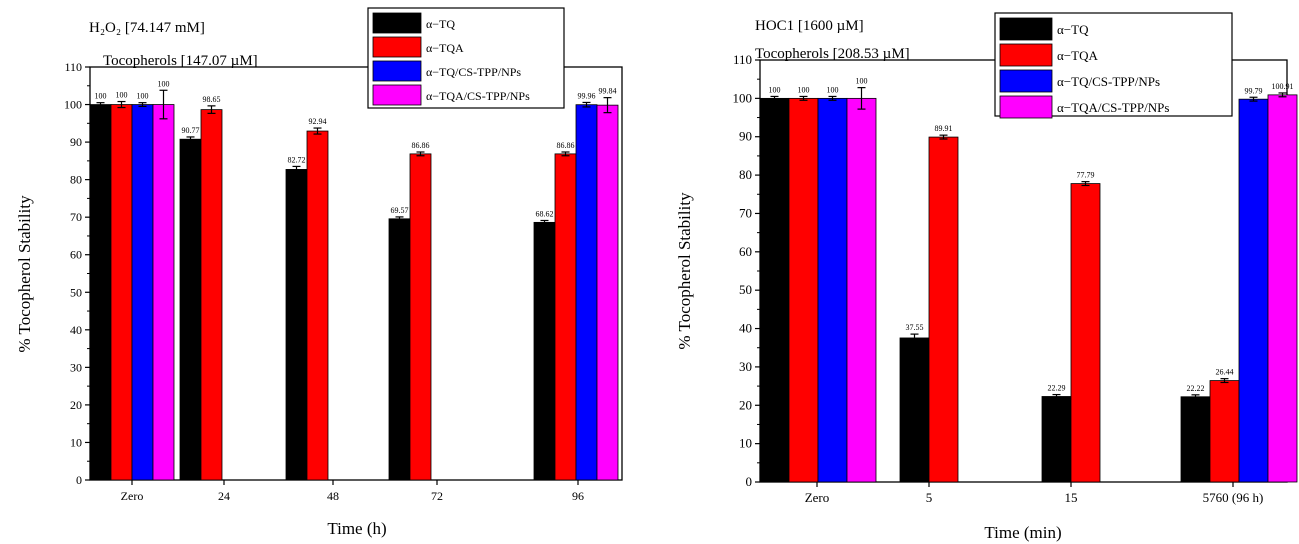  What do you see at coordinates (1086, 175) in the screenshot?
I see `data-label: 77.79` at bounding box center [1086, 175].